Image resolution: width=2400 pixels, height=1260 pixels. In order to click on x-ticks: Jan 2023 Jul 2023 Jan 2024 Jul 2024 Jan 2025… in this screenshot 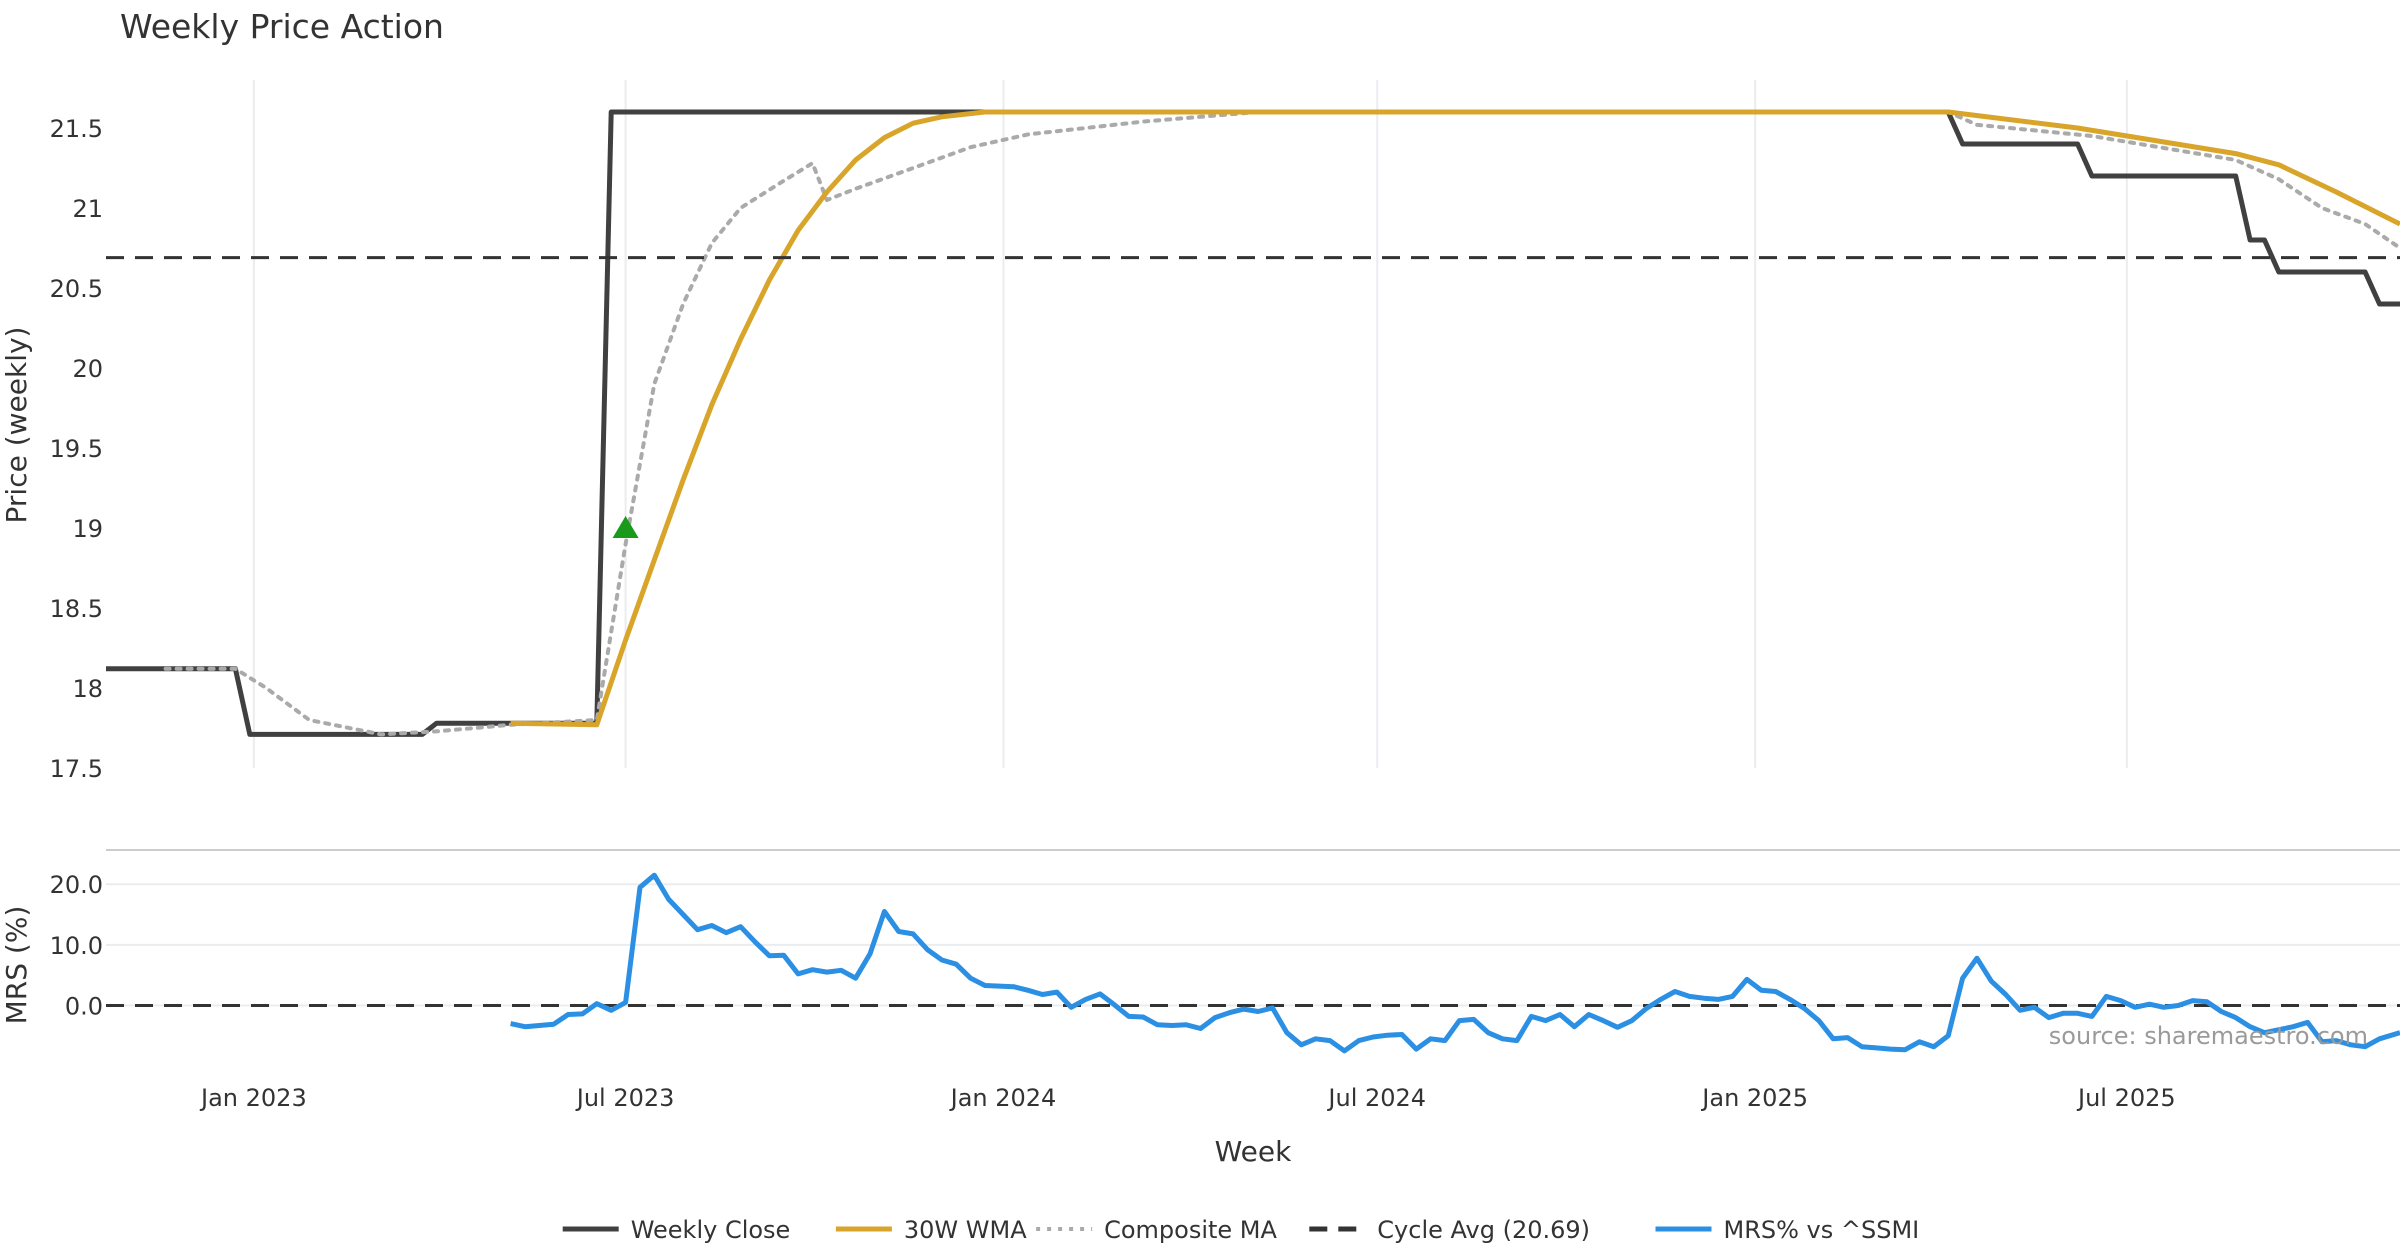, I will do `click(1187, 1098)`.